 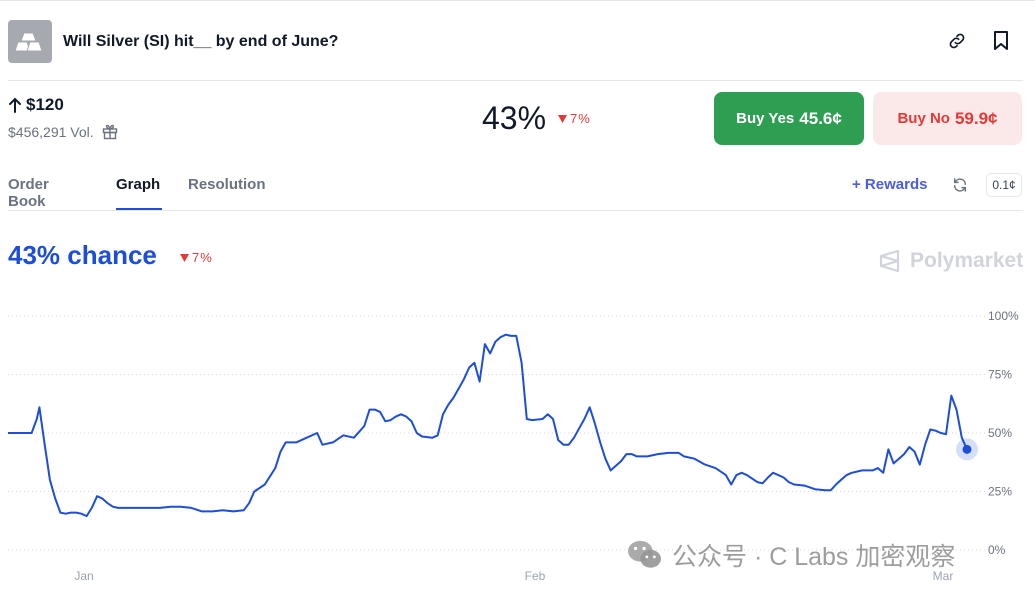 I want to click on y-tick-label: 25%, so click(x=1000, y=492).